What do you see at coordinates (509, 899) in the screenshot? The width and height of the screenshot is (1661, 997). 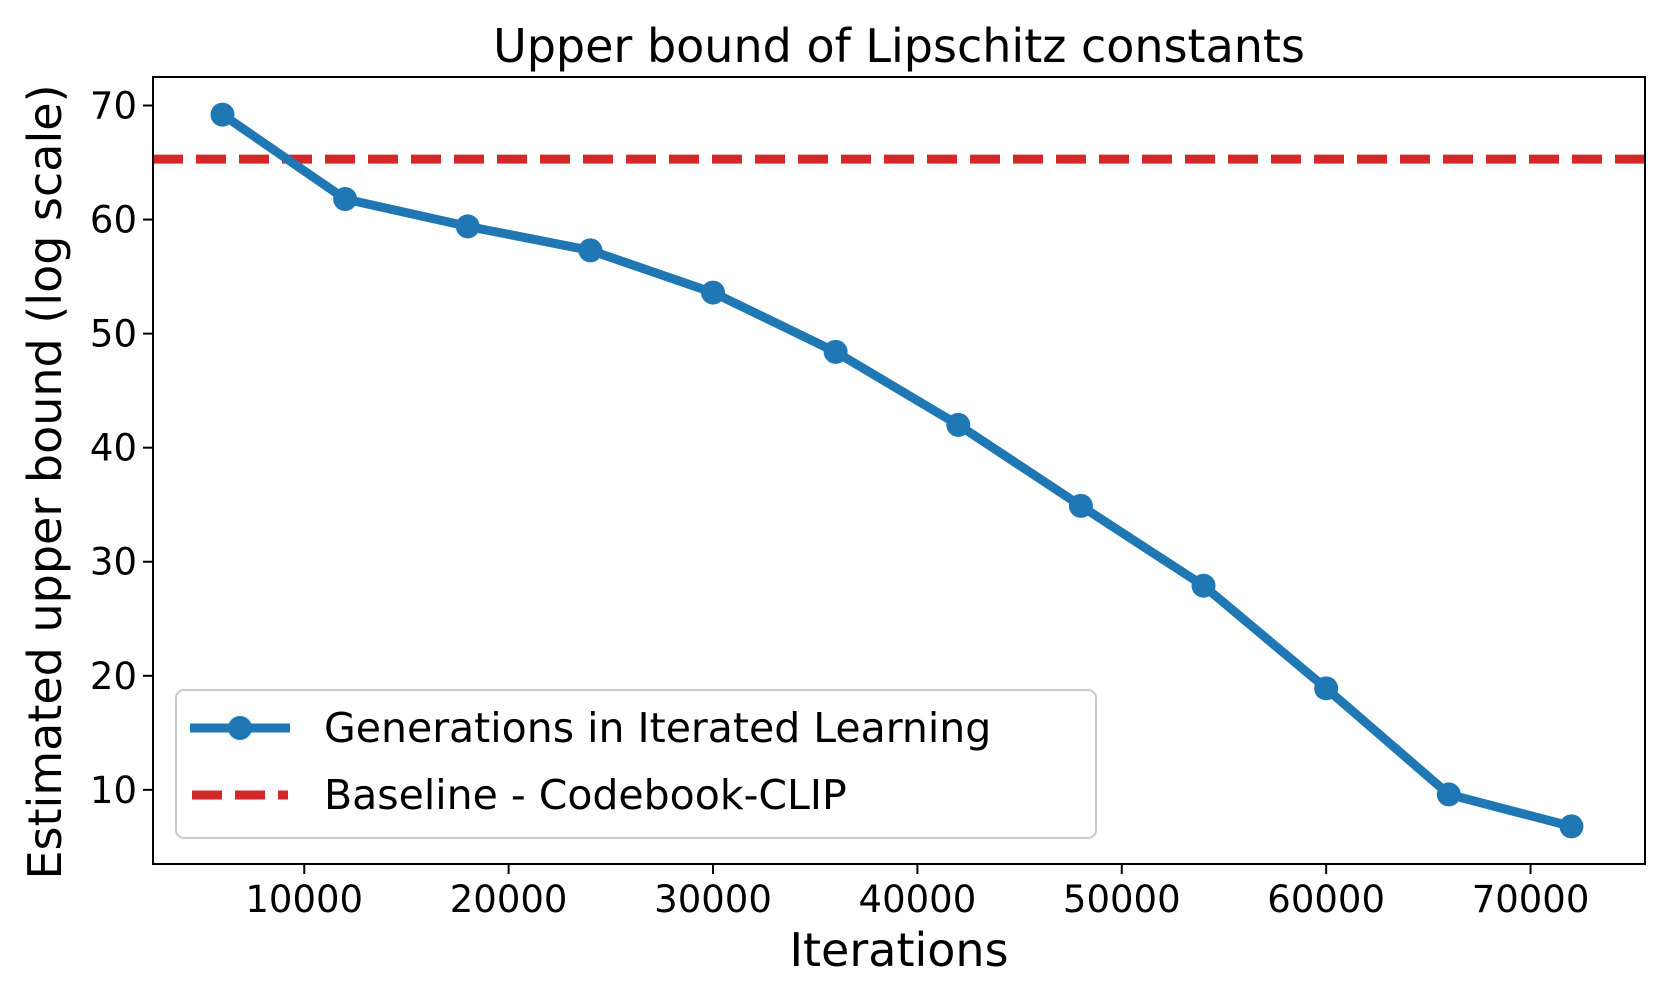 I see `x-tick-label: 20000` at bounding box center [509, 899].